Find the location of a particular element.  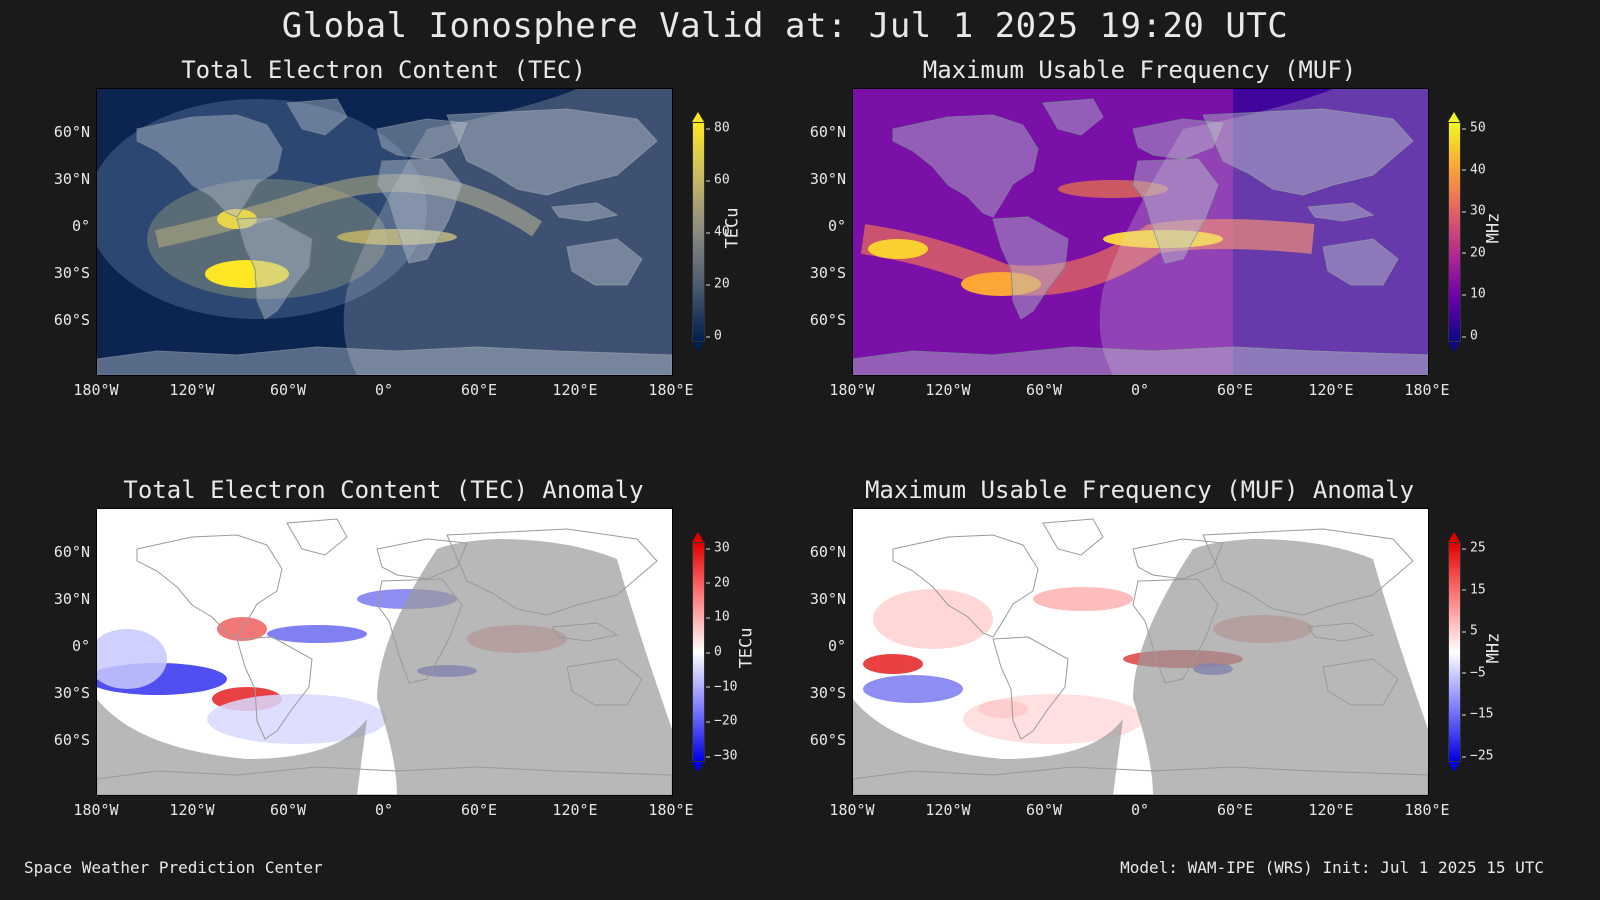

footer-left: Space Weather Prediction Center is located at coordinates (173, 867).